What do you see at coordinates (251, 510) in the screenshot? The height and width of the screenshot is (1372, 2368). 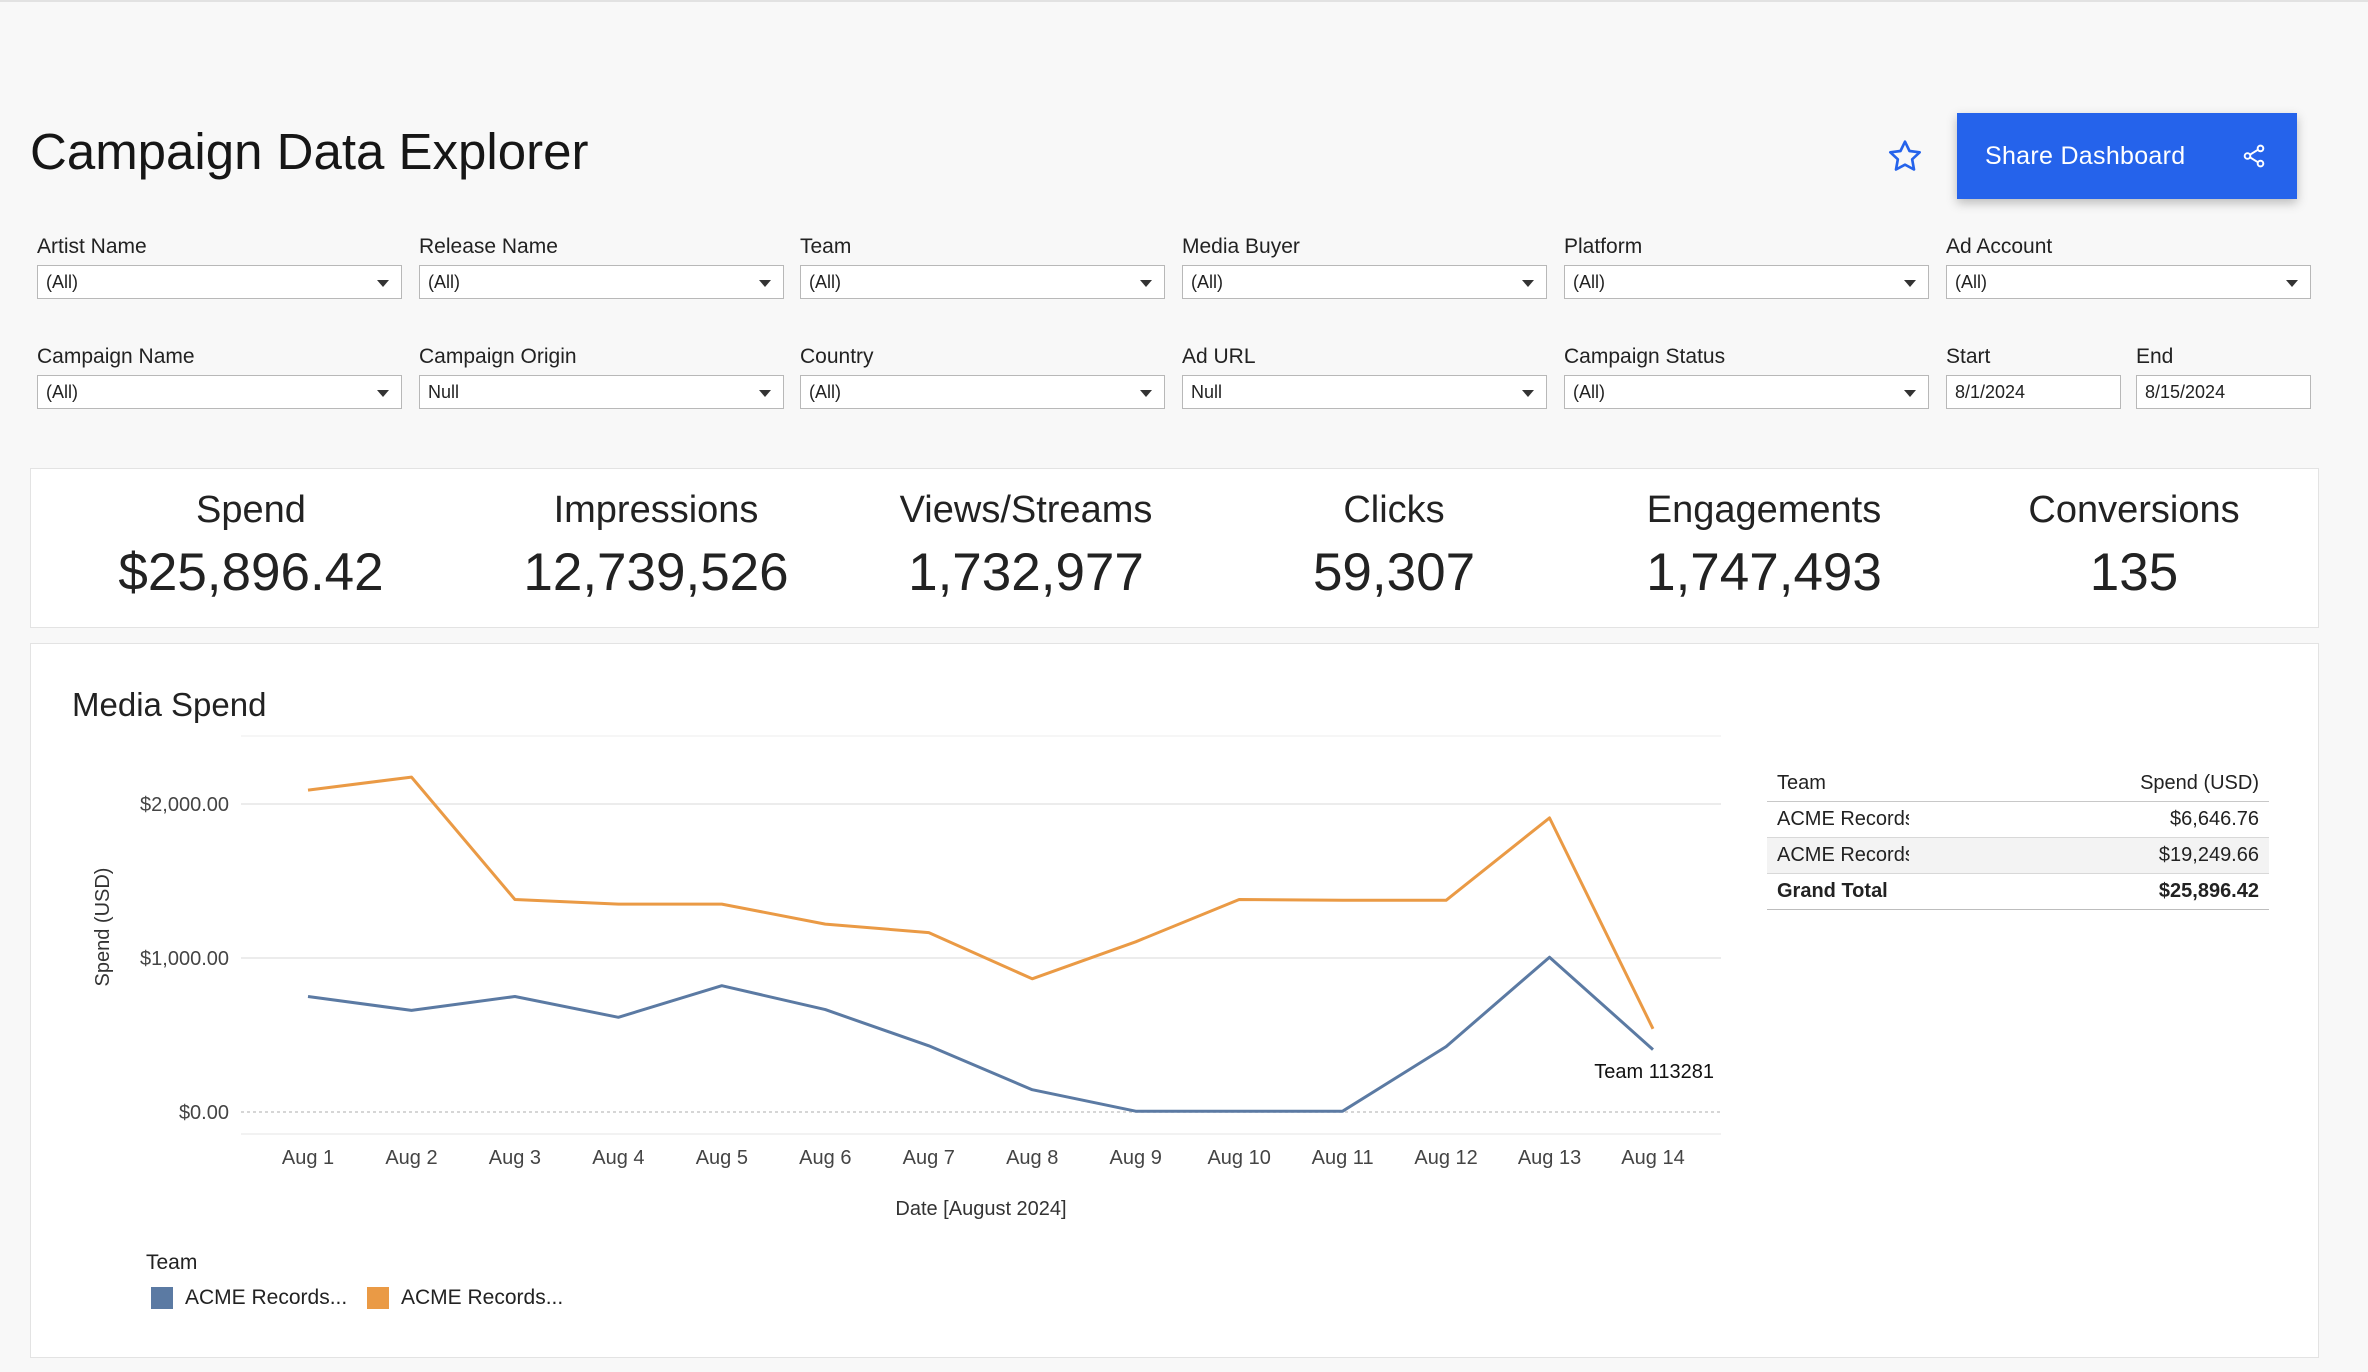 I see `kpi-label: Spend` at bounding box center [251, 510].